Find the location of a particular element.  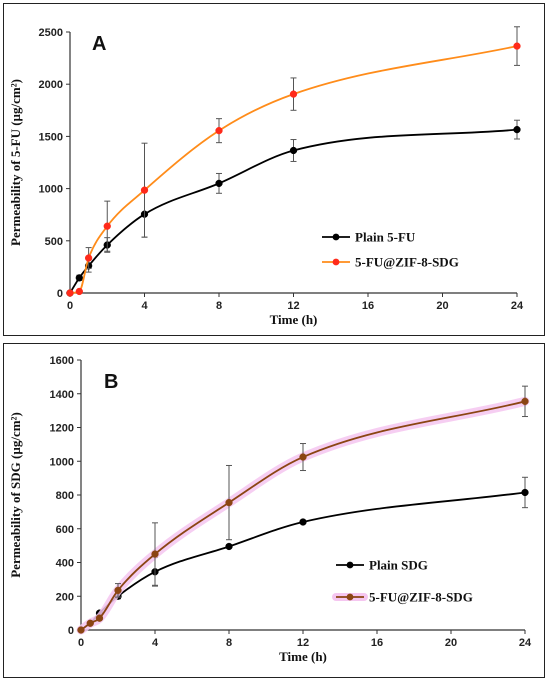

chart-a-x-tick-label: 0 is located at coordinates (70, 306).